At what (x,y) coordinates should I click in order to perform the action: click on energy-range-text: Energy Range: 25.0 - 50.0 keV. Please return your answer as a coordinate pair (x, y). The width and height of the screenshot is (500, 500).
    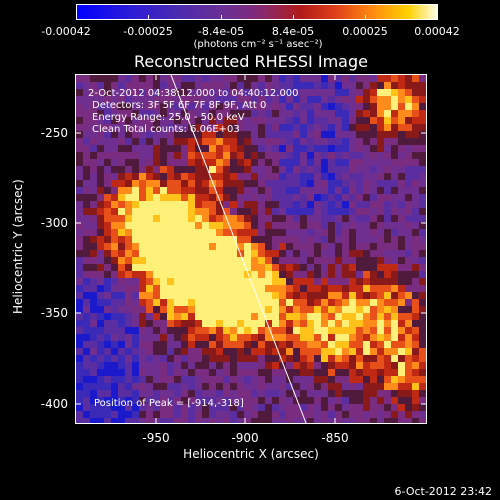
    Looking at the image, I should click on (168, 117).